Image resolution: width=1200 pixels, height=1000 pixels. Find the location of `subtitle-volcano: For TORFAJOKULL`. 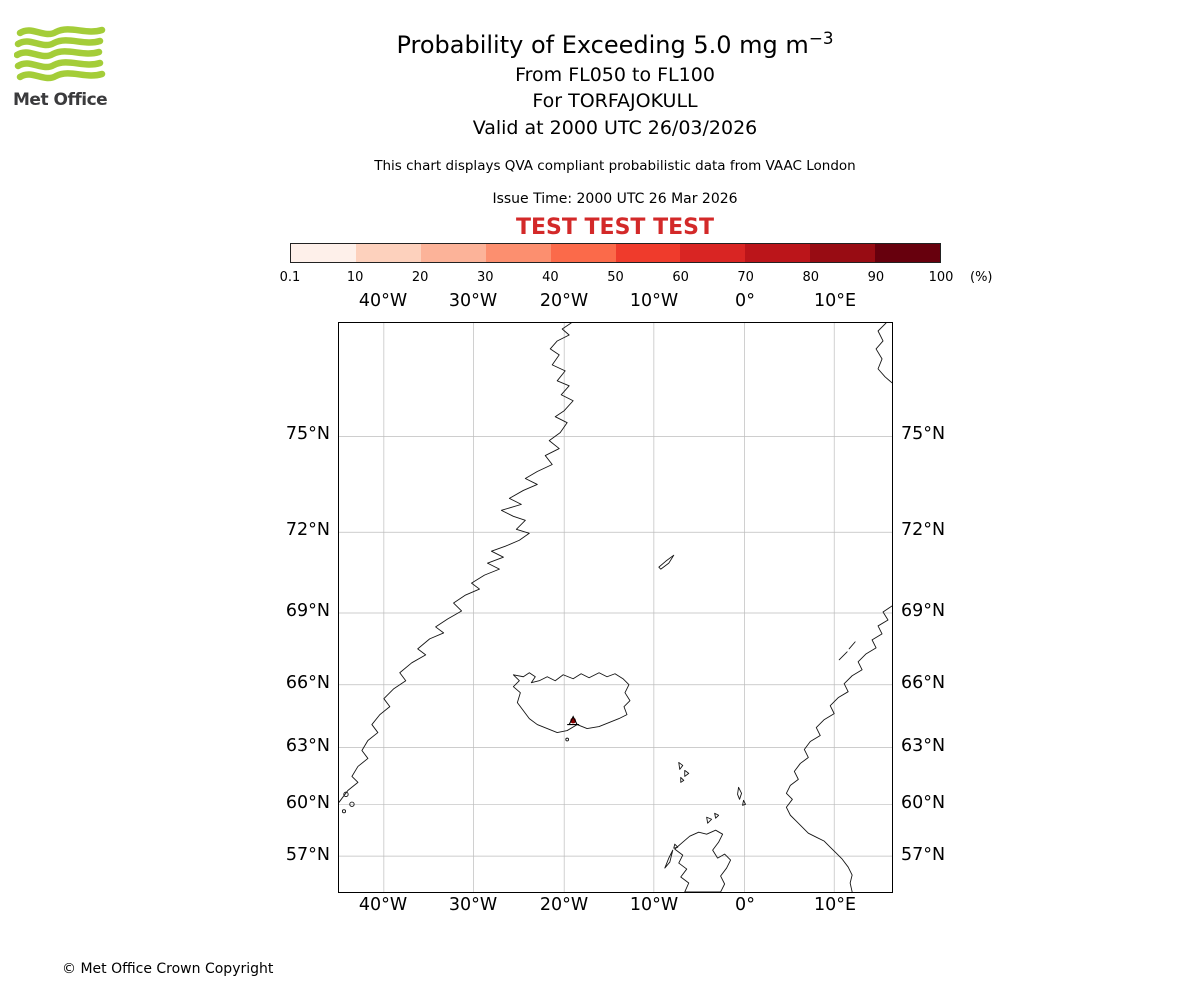

subtitle-volcano: For TORFAJOKULL is located at coordinates (615, 101).